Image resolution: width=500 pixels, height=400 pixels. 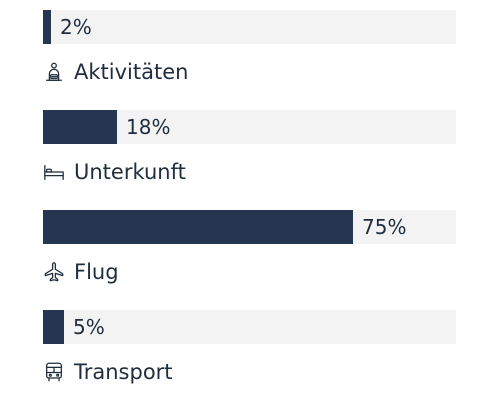 What do you see at coordinates (148, 127) in the screenshot?
I see `percent-label: 18%` at bounding box center [148, 127].